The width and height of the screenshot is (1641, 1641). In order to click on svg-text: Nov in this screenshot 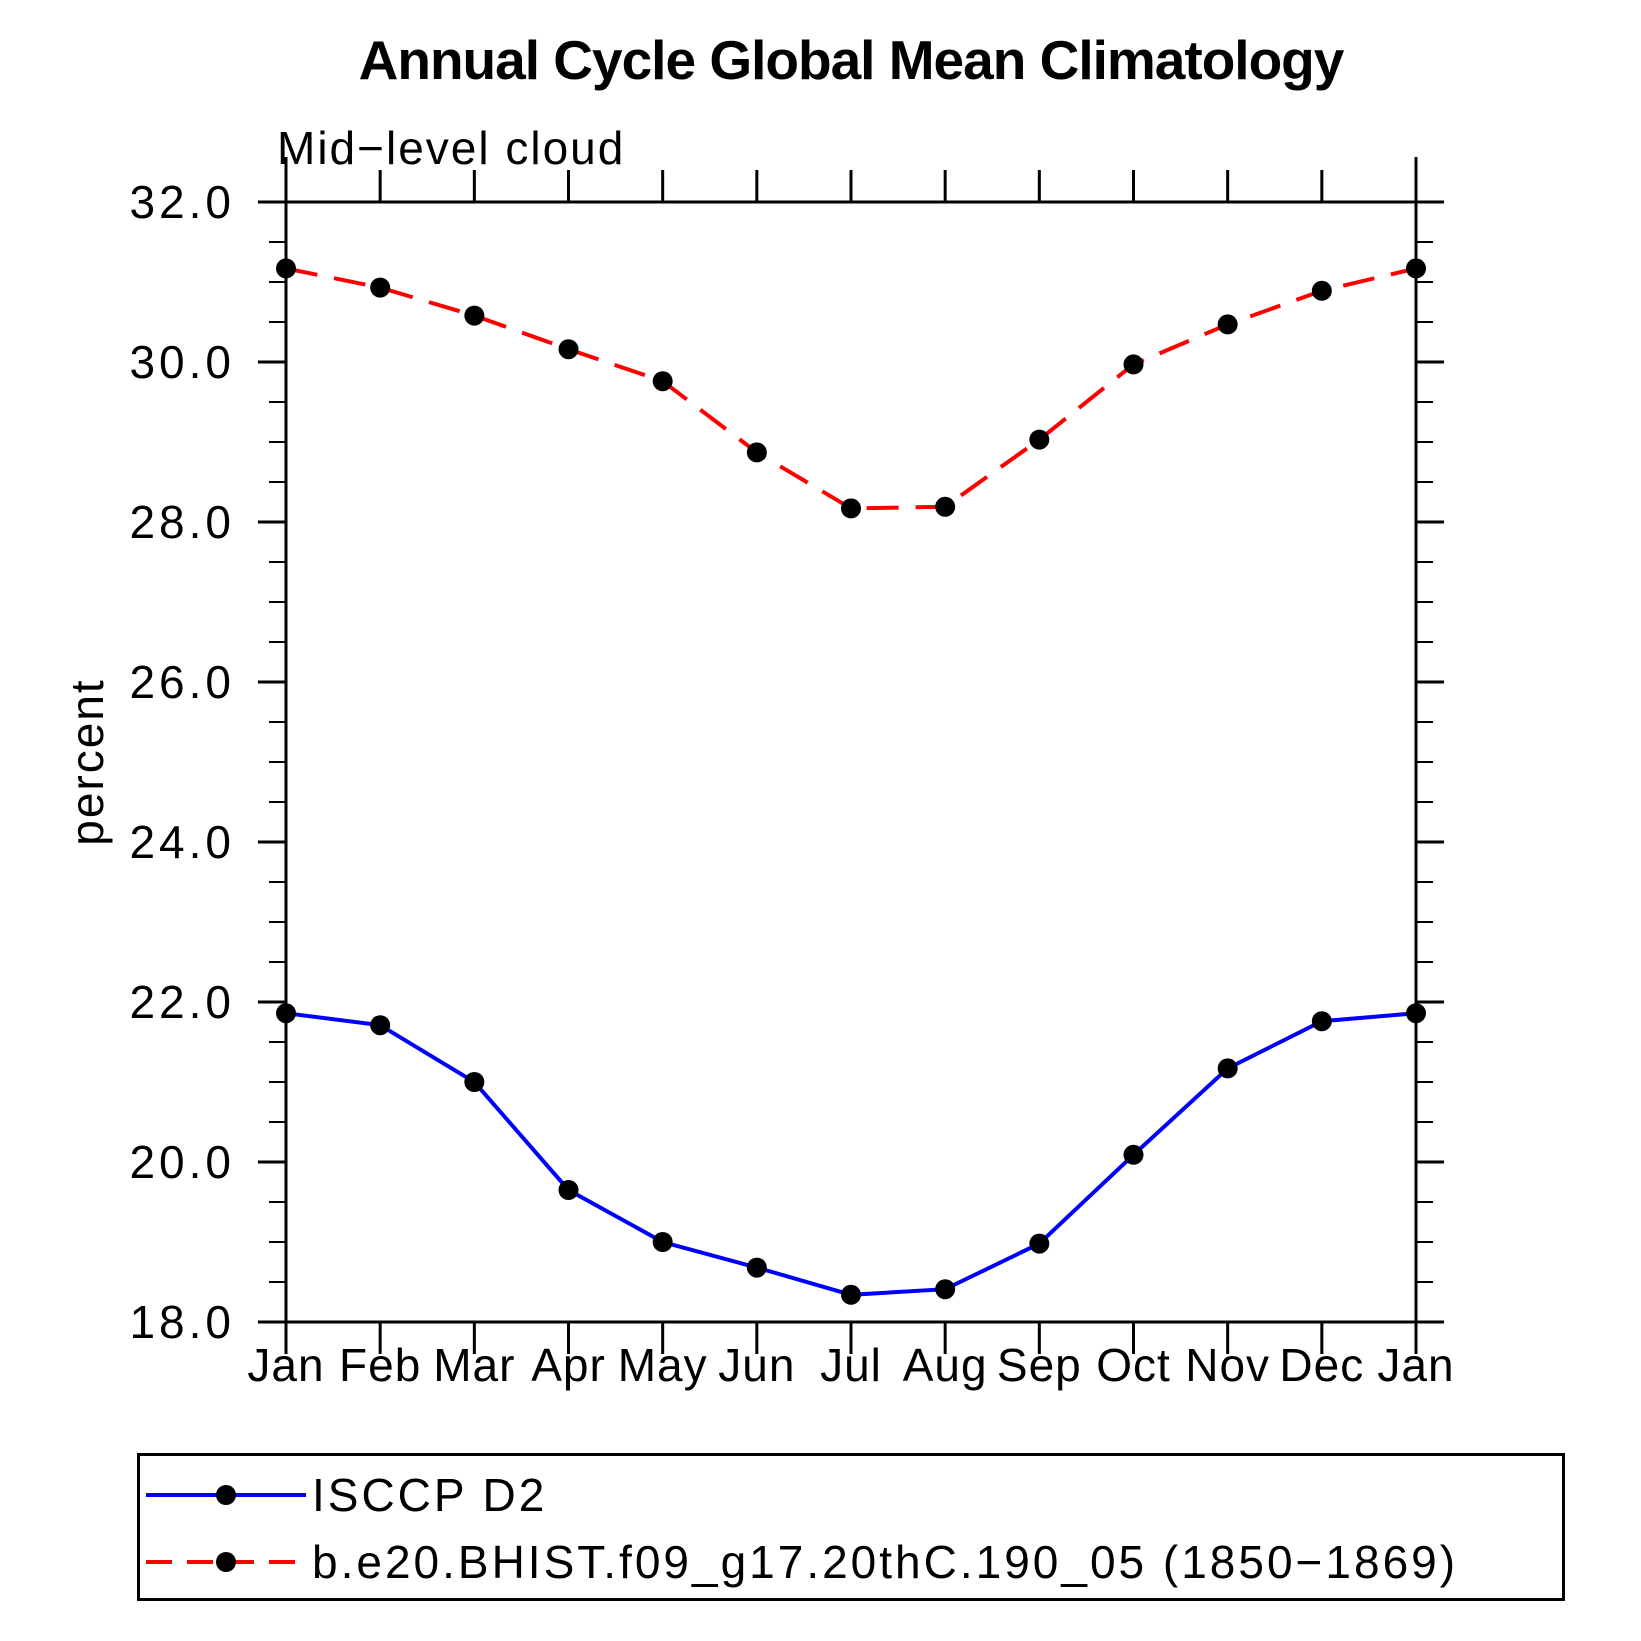, I will do `click(1227, 1365)`.